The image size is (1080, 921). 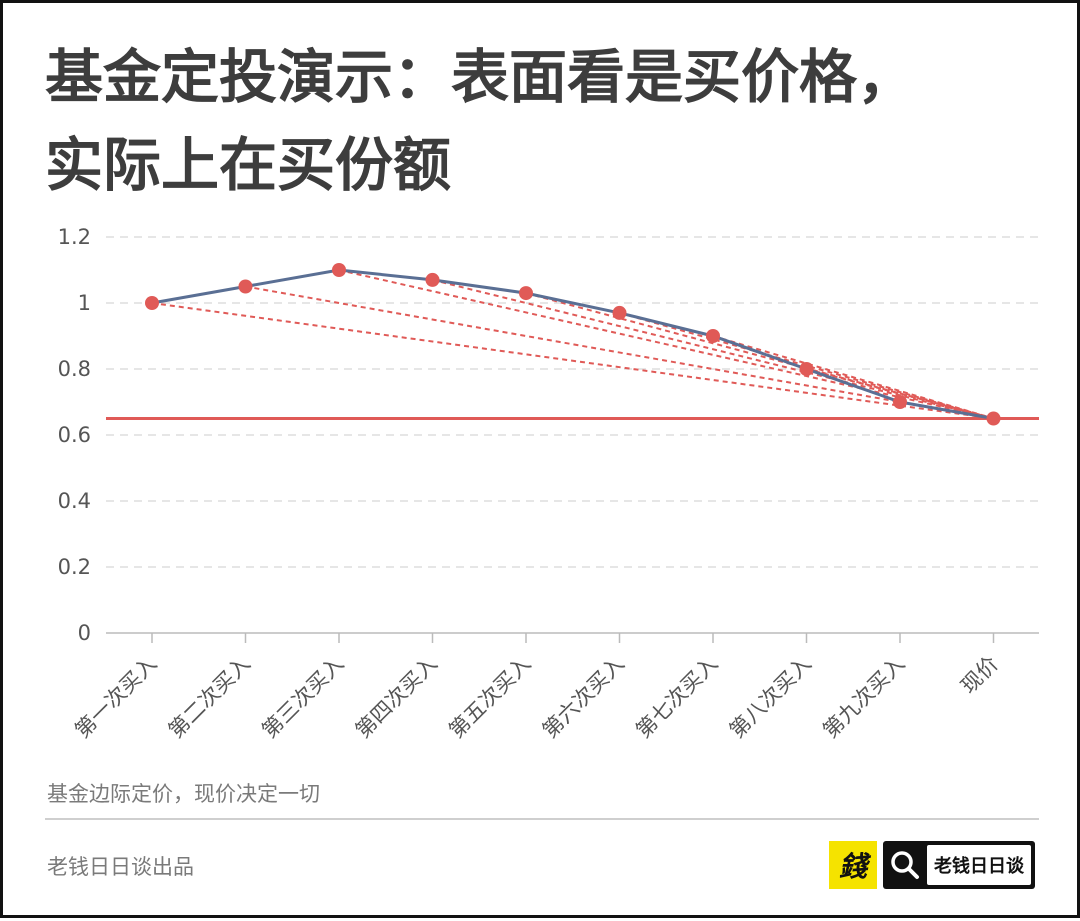 I want to click on logo-glyph: 錢, so click(x=852, y=866).